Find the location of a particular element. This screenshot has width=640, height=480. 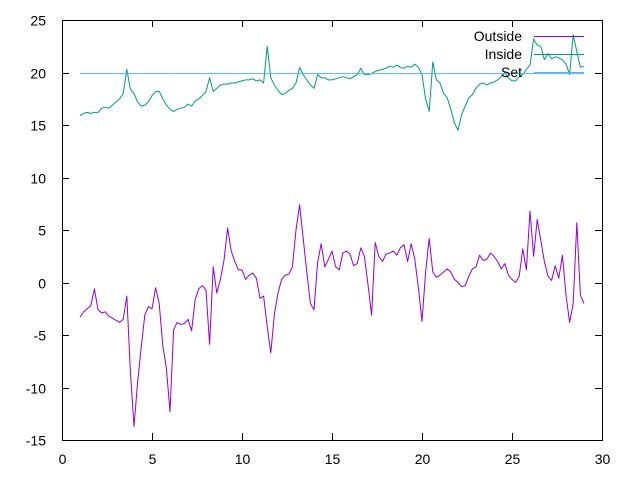

x-tick-label: 25 is located at coordinates (513, 459).